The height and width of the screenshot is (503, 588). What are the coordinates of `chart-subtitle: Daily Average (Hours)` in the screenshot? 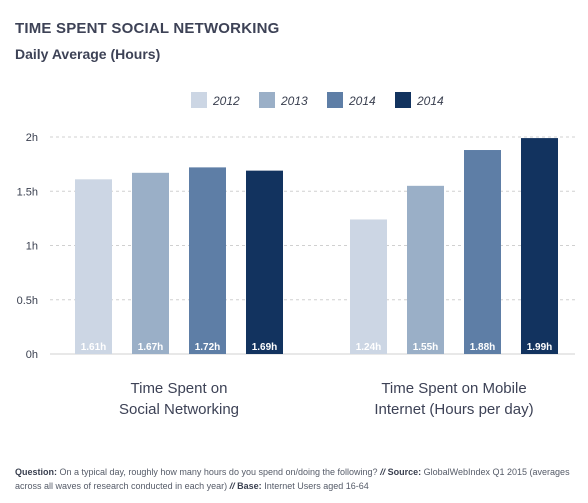 It's located at (88, 54).